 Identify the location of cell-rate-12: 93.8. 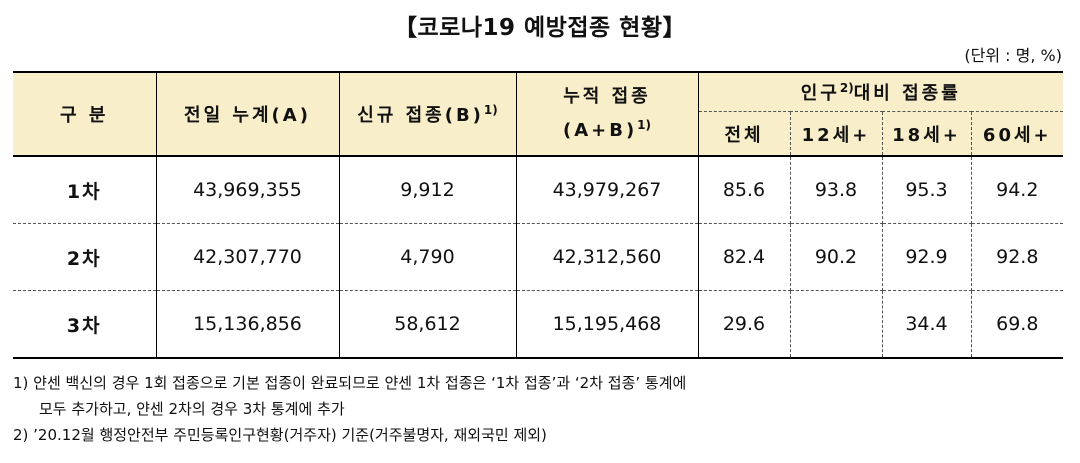
(836, 190).